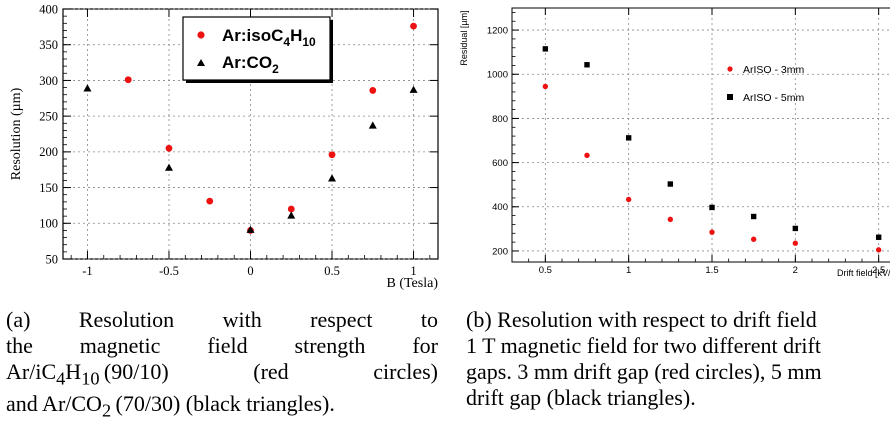 This screenshot has width=890, height=441. Describe the element at coordinates (87, 271) in the screenshot. I see `x-tick-label: -1` at that location.